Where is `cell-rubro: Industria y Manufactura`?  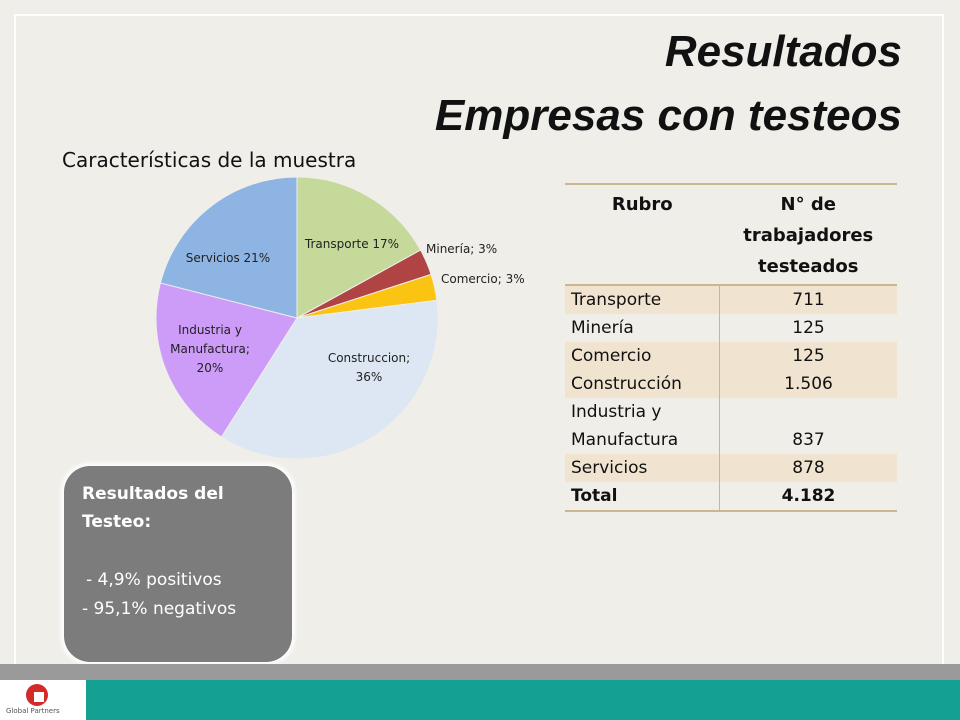 cell-rubro: Industria y Manufactura is located at coordinates (642, 426).